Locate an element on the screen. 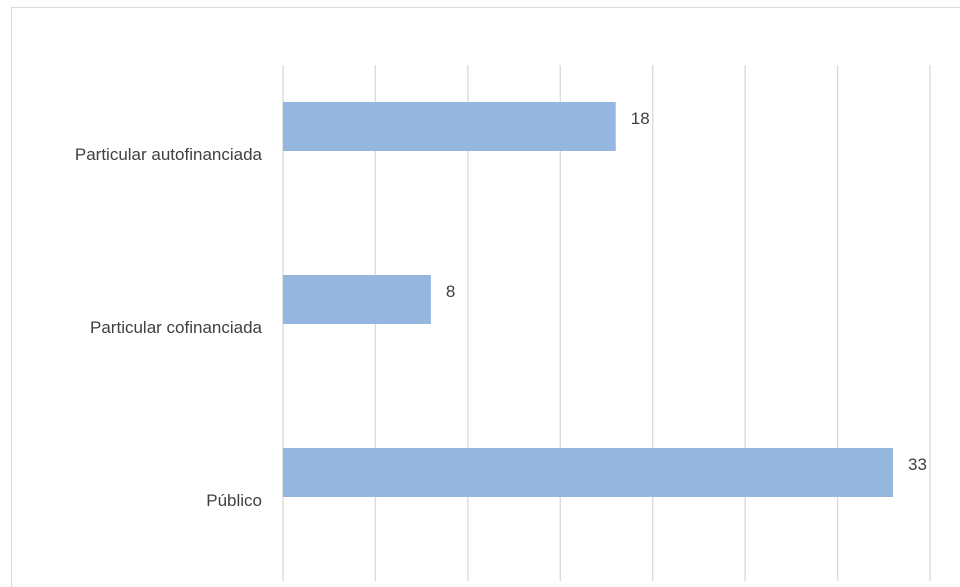  category-label-2: Público is located at coordinates (234, 500).